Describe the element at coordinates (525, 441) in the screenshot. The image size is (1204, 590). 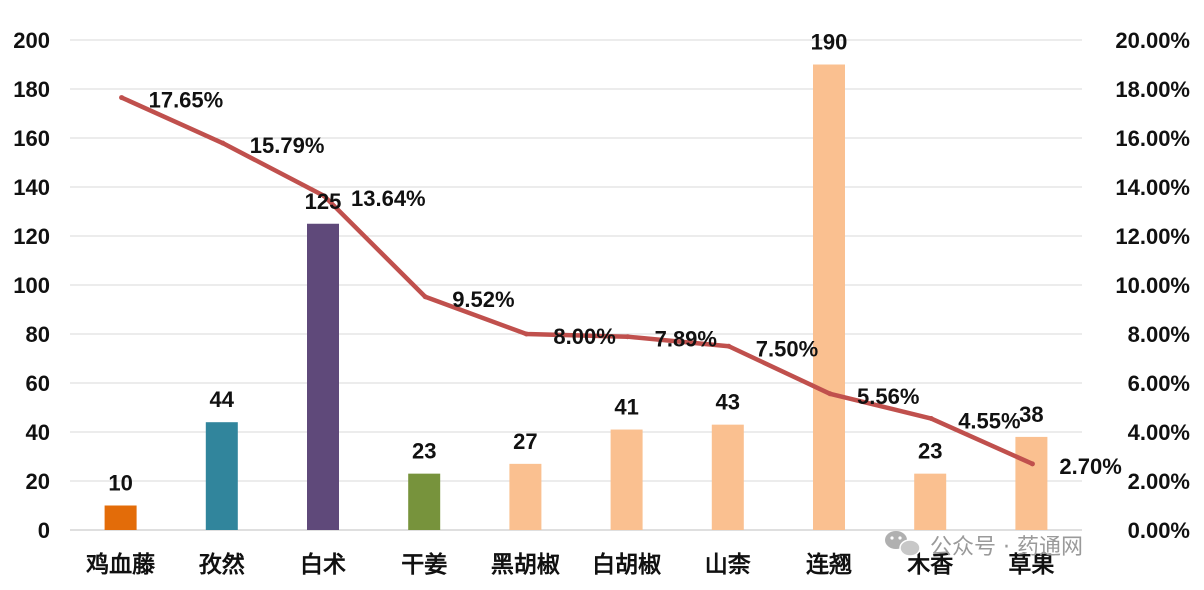
I see `bar-value-label: 27` at that location.